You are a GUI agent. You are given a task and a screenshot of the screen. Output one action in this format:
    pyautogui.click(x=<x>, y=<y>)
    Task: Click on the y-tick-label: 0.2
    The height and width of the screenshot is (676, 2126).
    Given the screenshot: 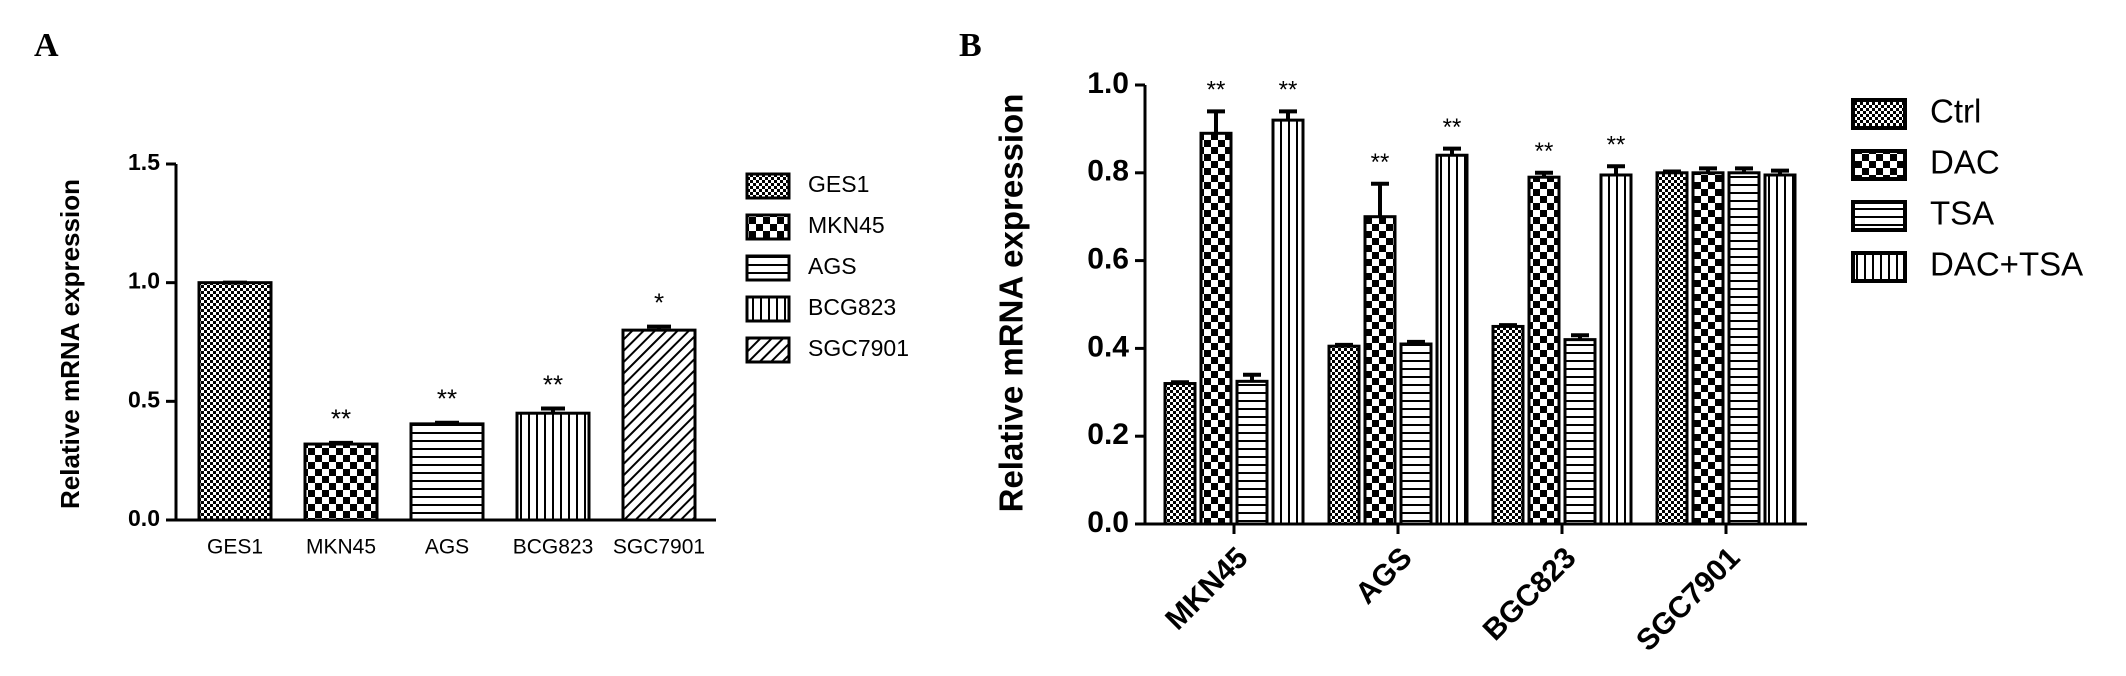 What is the action you would take?
    pyautogui.click(x=1108, y=434)
    